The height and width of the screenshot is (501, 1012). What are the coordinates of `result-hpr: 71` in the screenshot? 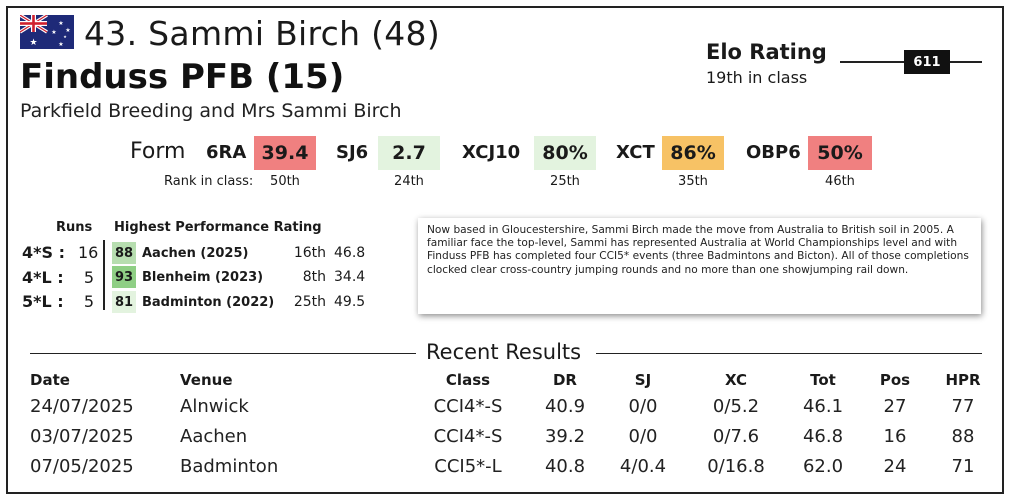 It's located at (963, 466).